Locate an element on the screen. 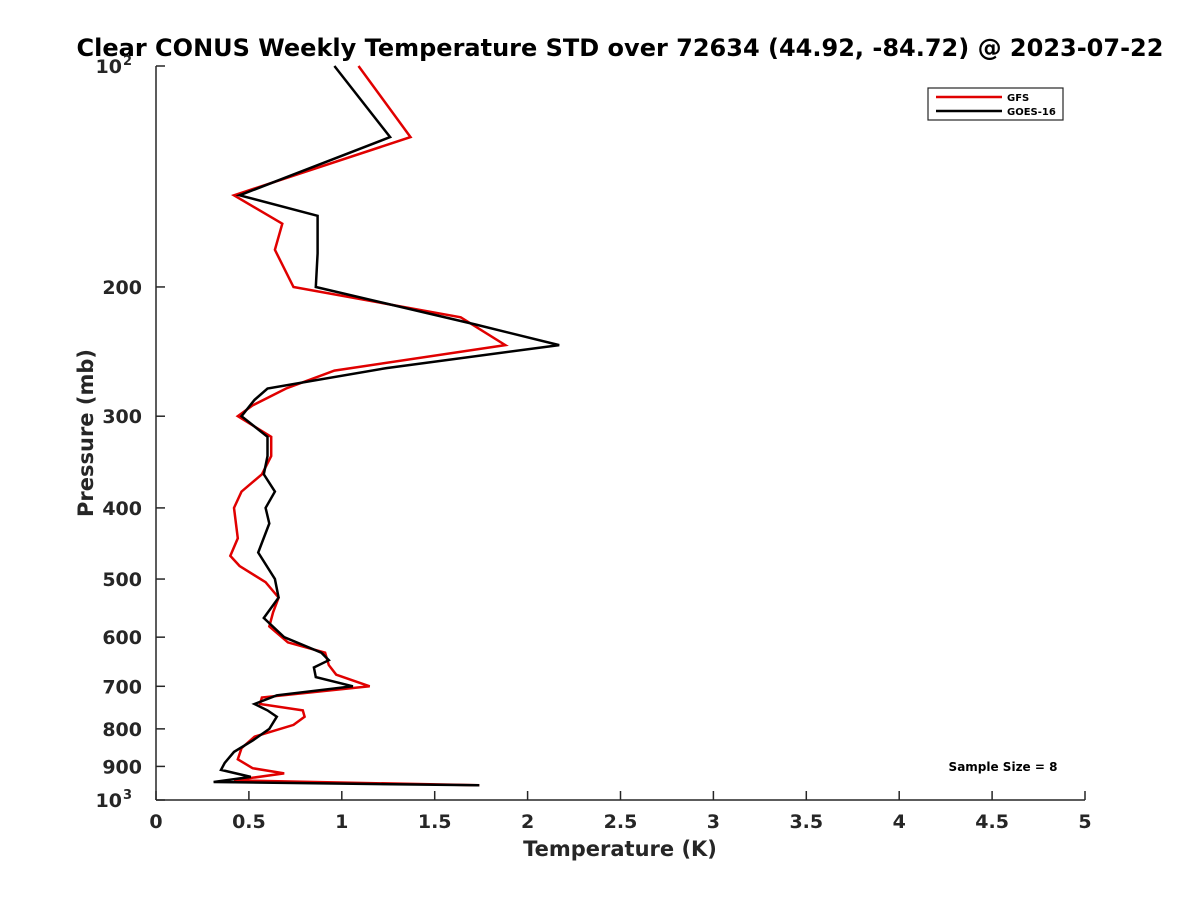 The image size is (1200, 900). legend: GFS GOES-16 is located at coordinates (995, 104).